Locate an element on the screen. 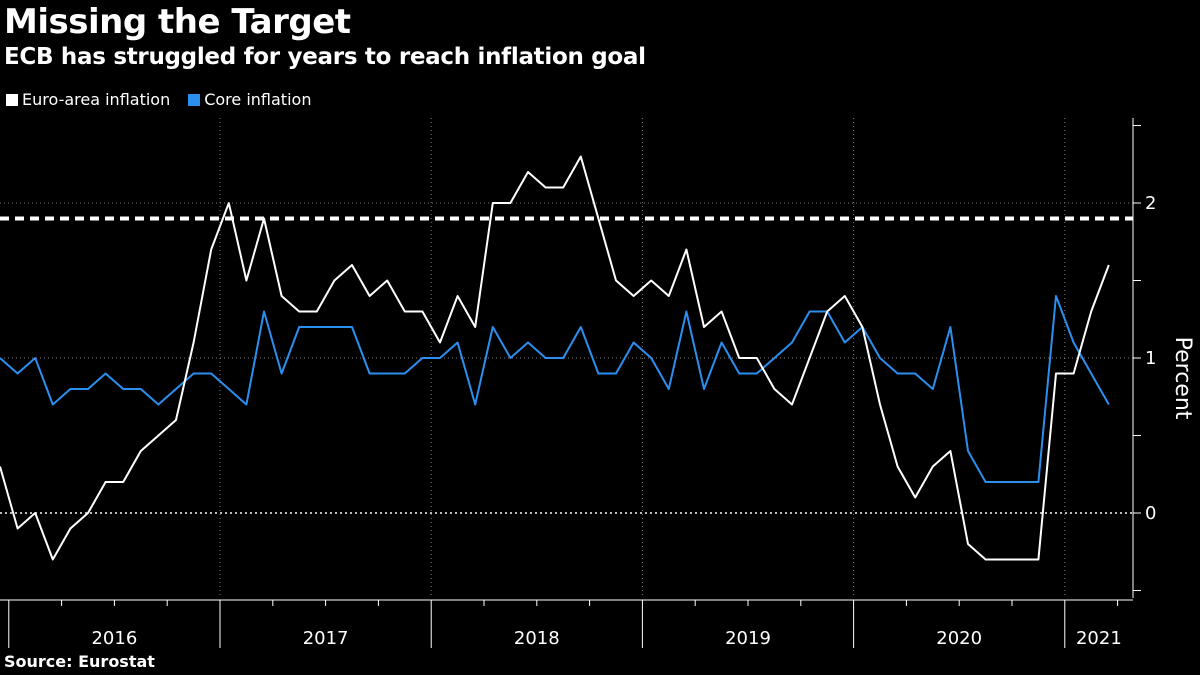 The width and height of the screenshot is (1200, 675). x-tick-label-2017: 2017 is located at coordinates (326, 638).